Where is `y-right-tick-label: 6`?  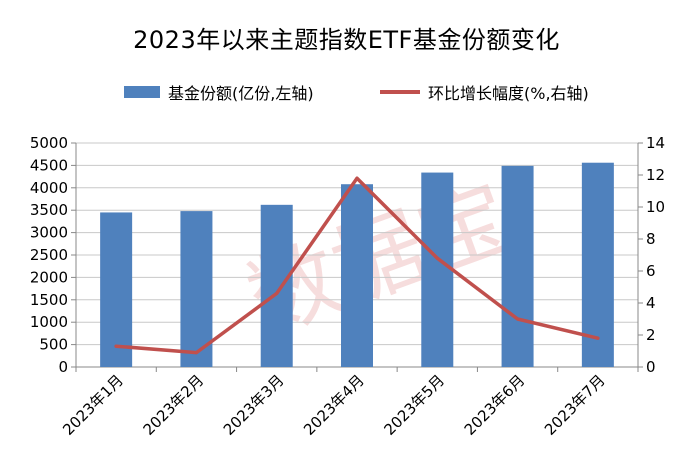 y-right-tick-label: 6 is located at coordinates (651, 271).